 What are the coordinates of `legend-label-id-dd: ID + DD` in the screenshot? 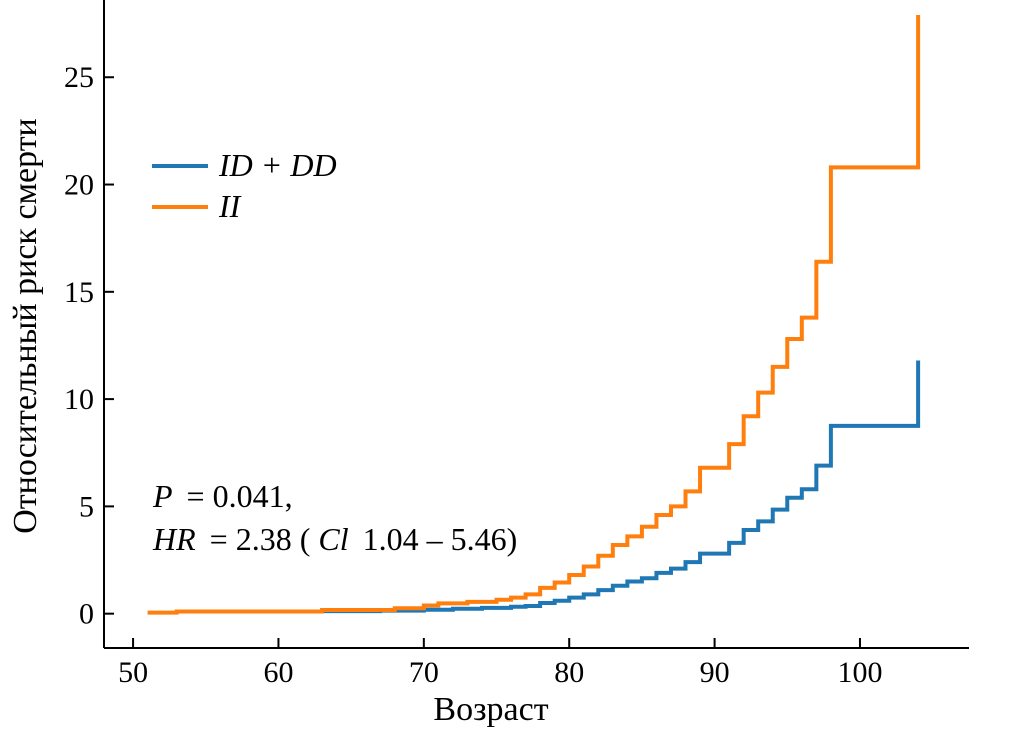 It's located at (277, 165).